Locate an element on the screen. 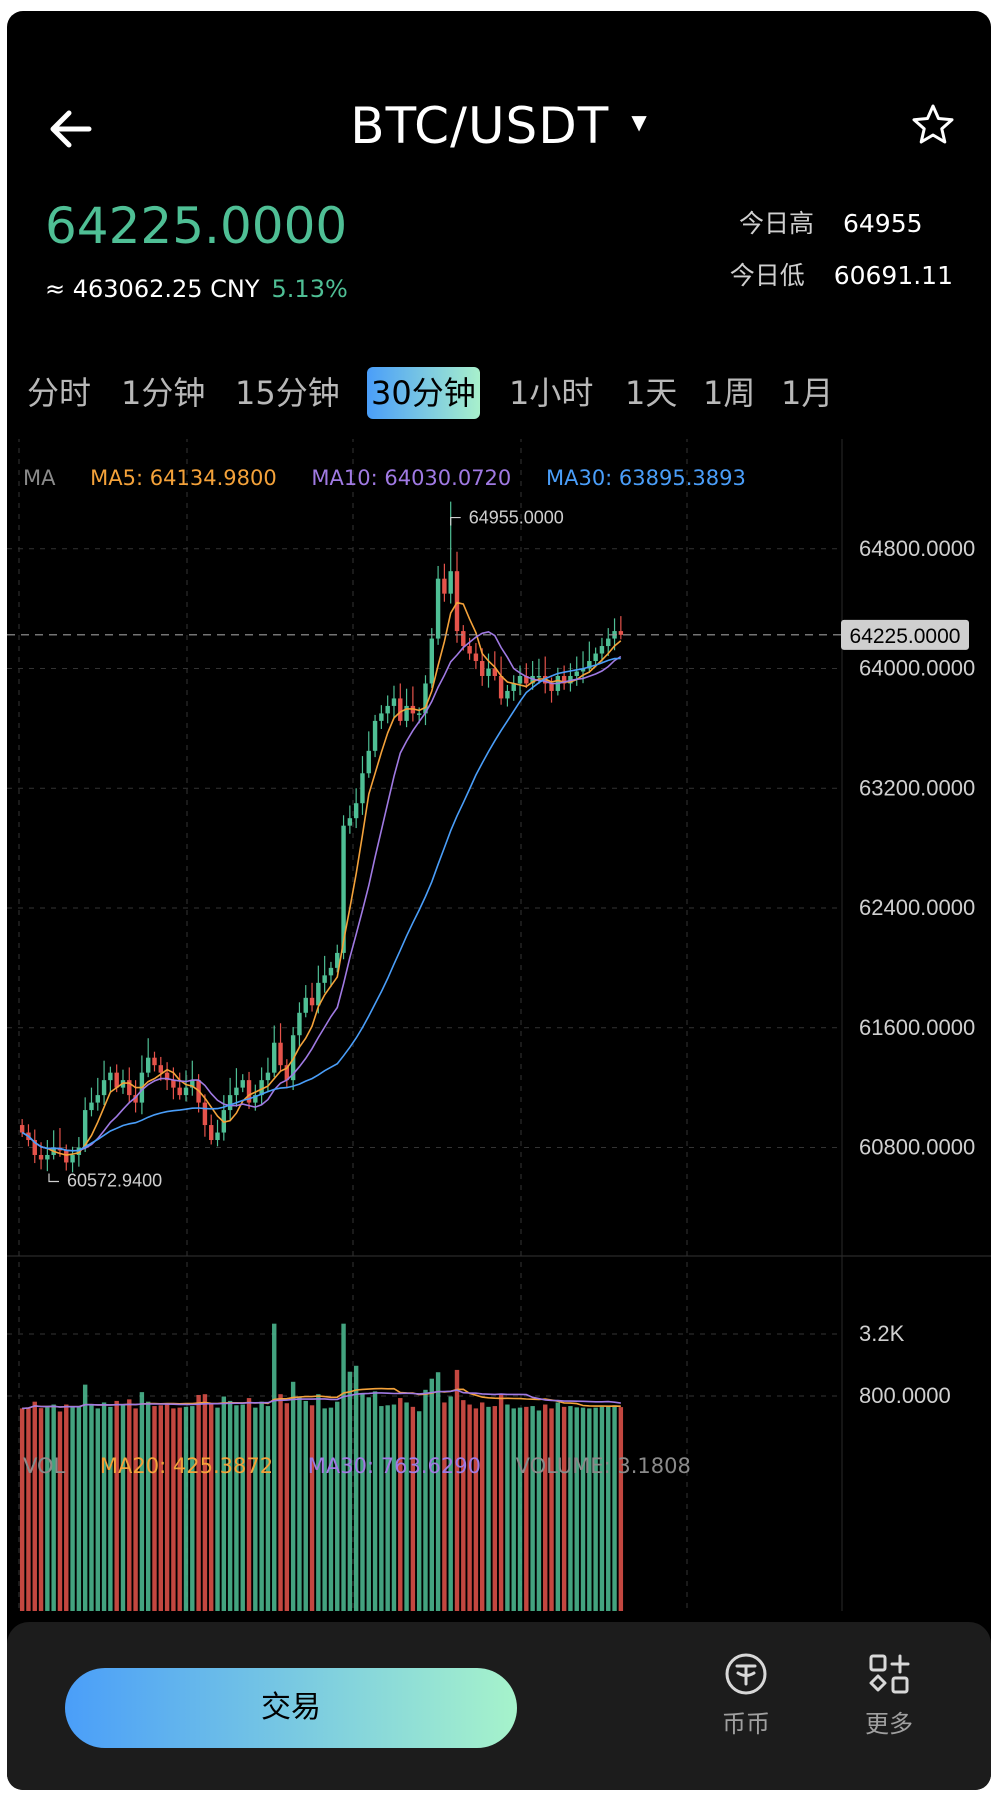 This screenshot has width=999, height=1801. arrow-left-icon is located at coordinates (71, 129).